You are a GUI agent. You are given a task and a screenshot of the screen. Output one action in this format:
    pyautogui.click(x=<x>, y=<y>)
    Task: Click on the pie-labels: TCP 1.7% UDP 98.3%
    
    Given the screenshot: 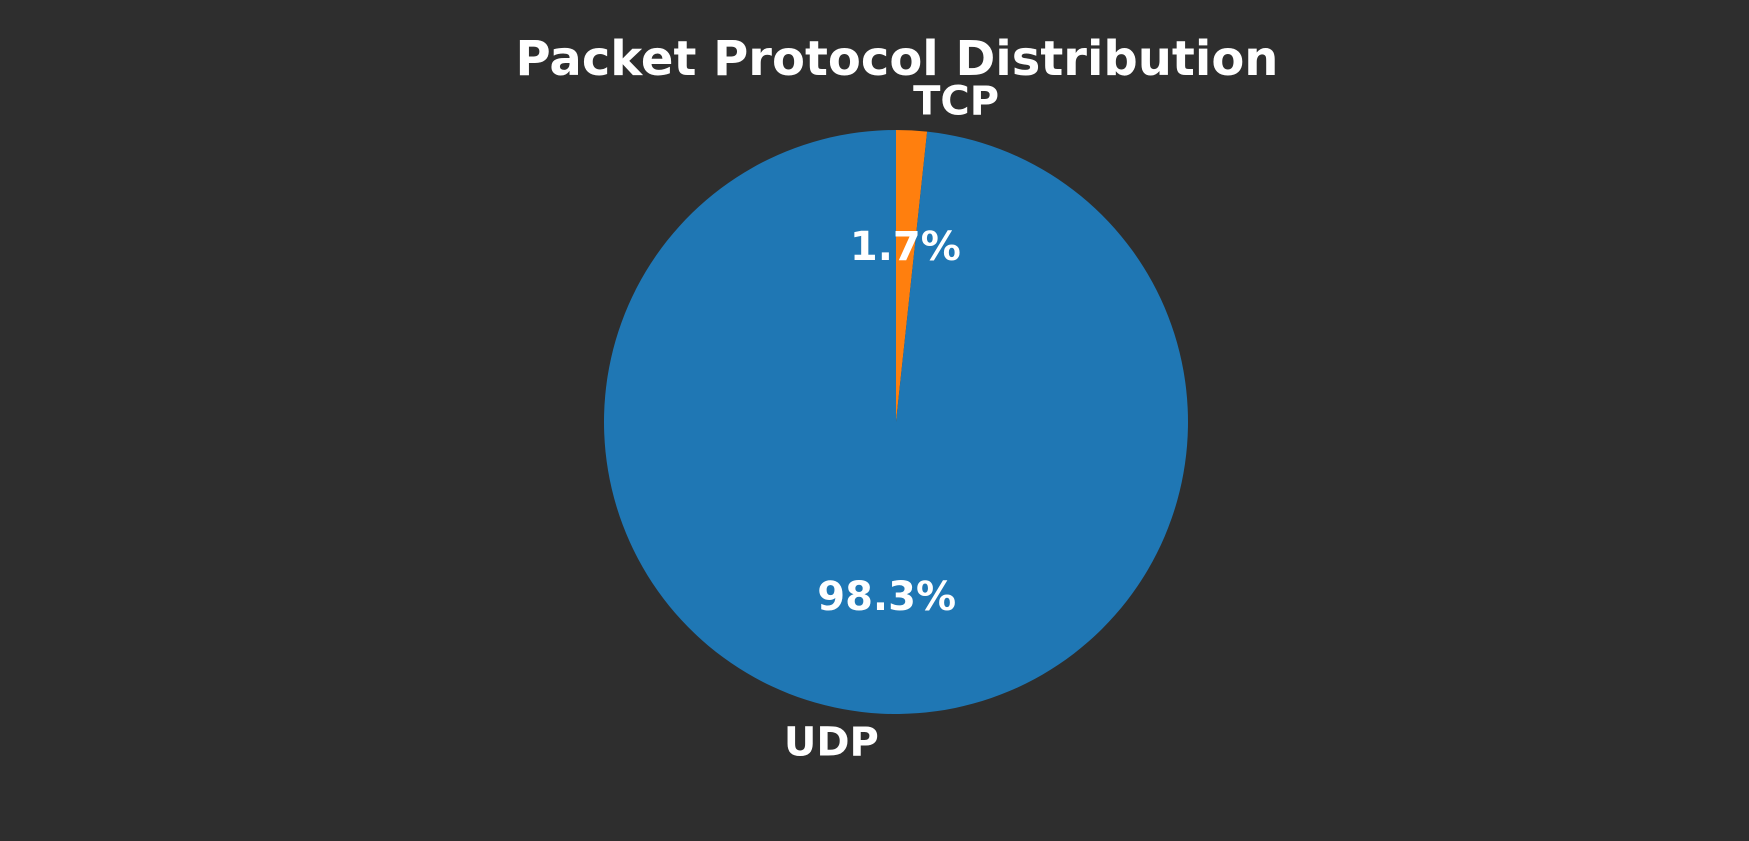 What is the action you would take?
    pyautogui.click(x=891, y=421)
    